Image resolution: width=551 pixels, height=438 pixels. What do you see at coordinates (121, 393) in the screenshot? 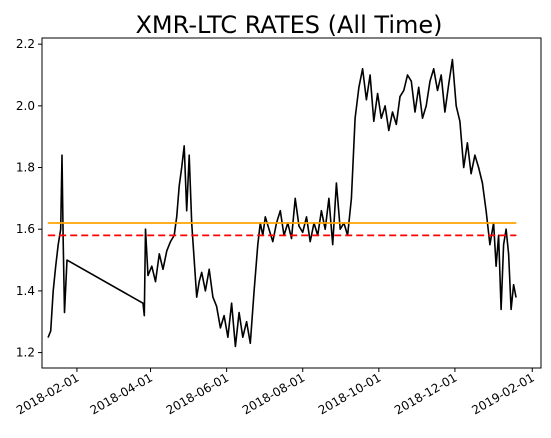
I see `x-tick-label: 2018-04-01` at bounding box center [121, 393].